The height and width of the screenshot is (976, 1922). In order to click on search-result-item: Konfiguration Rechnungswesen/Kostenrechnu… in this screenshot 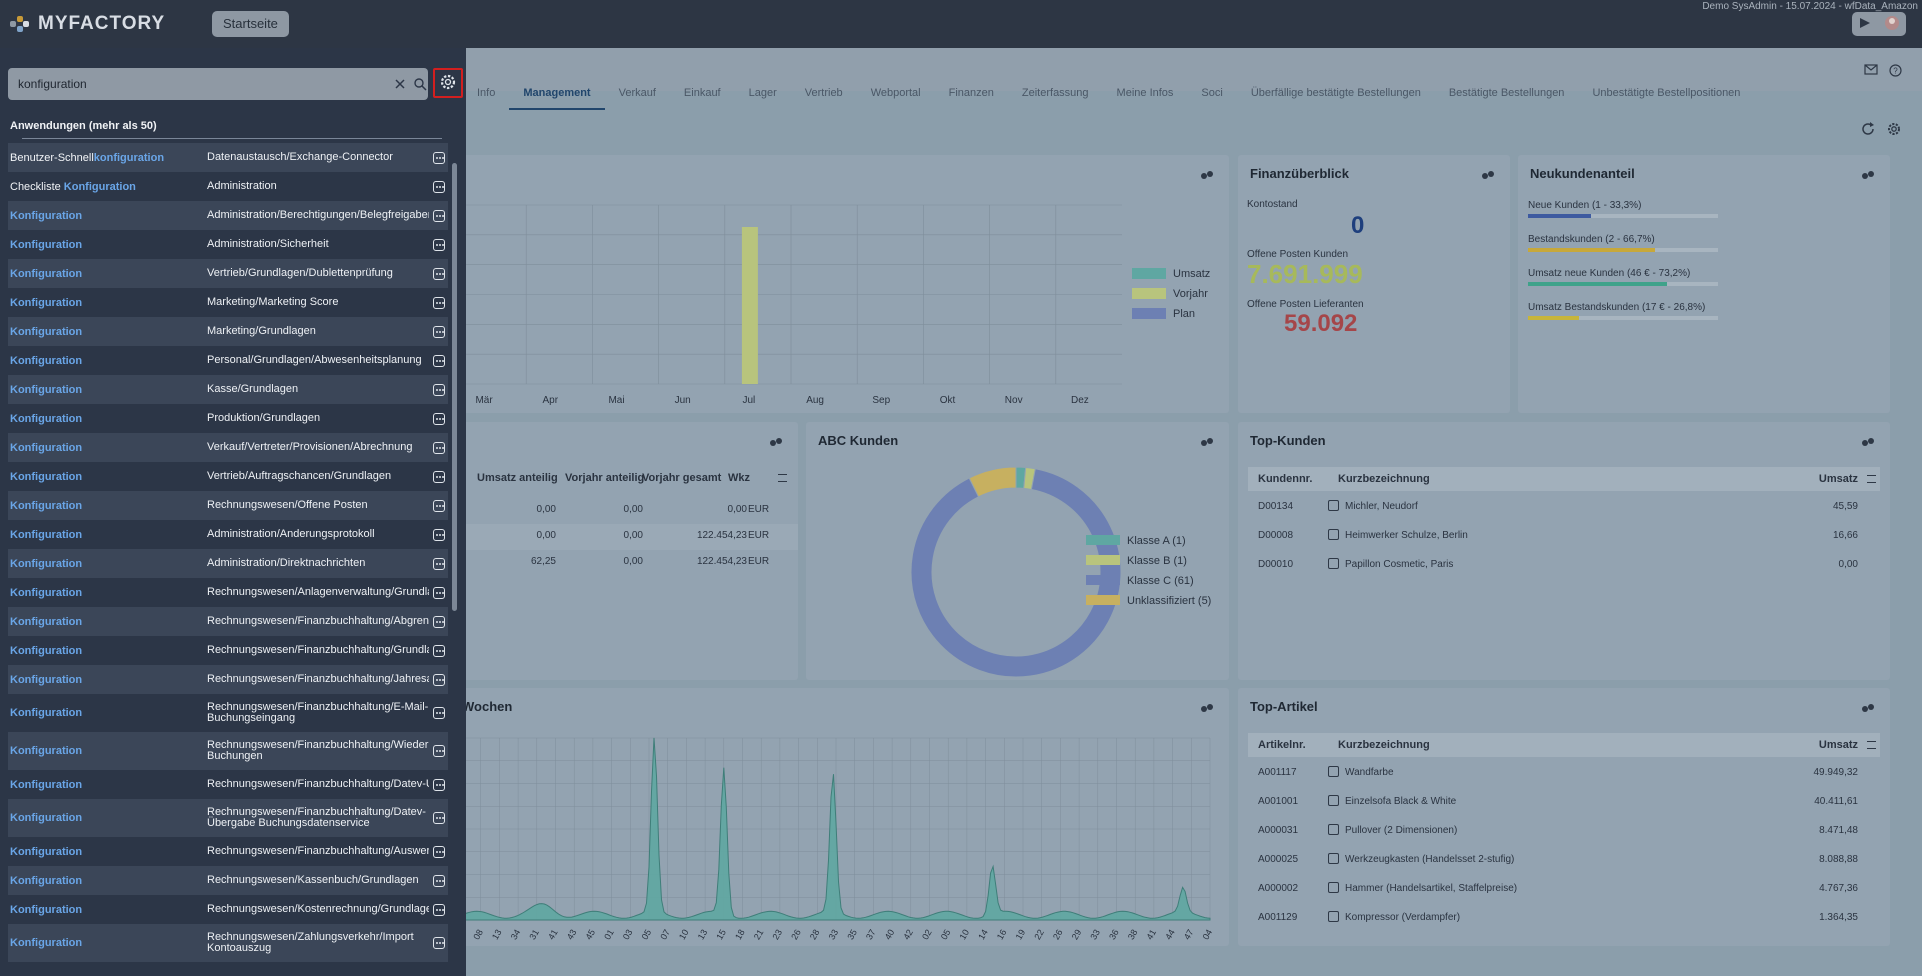, I will do `click(228, 909)`.